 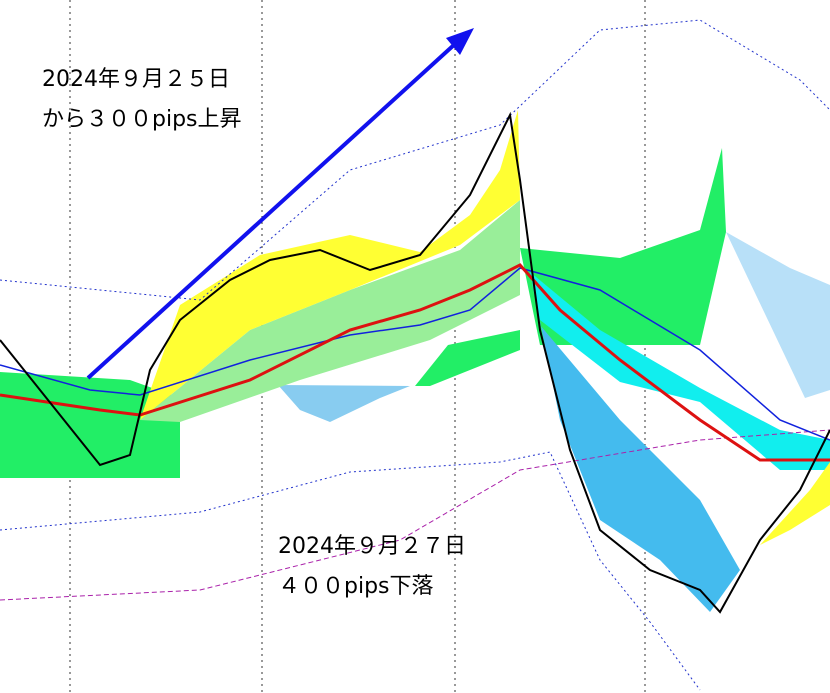 I want to click on annotation: から３００pips上昇, so click(x=142, y=119).